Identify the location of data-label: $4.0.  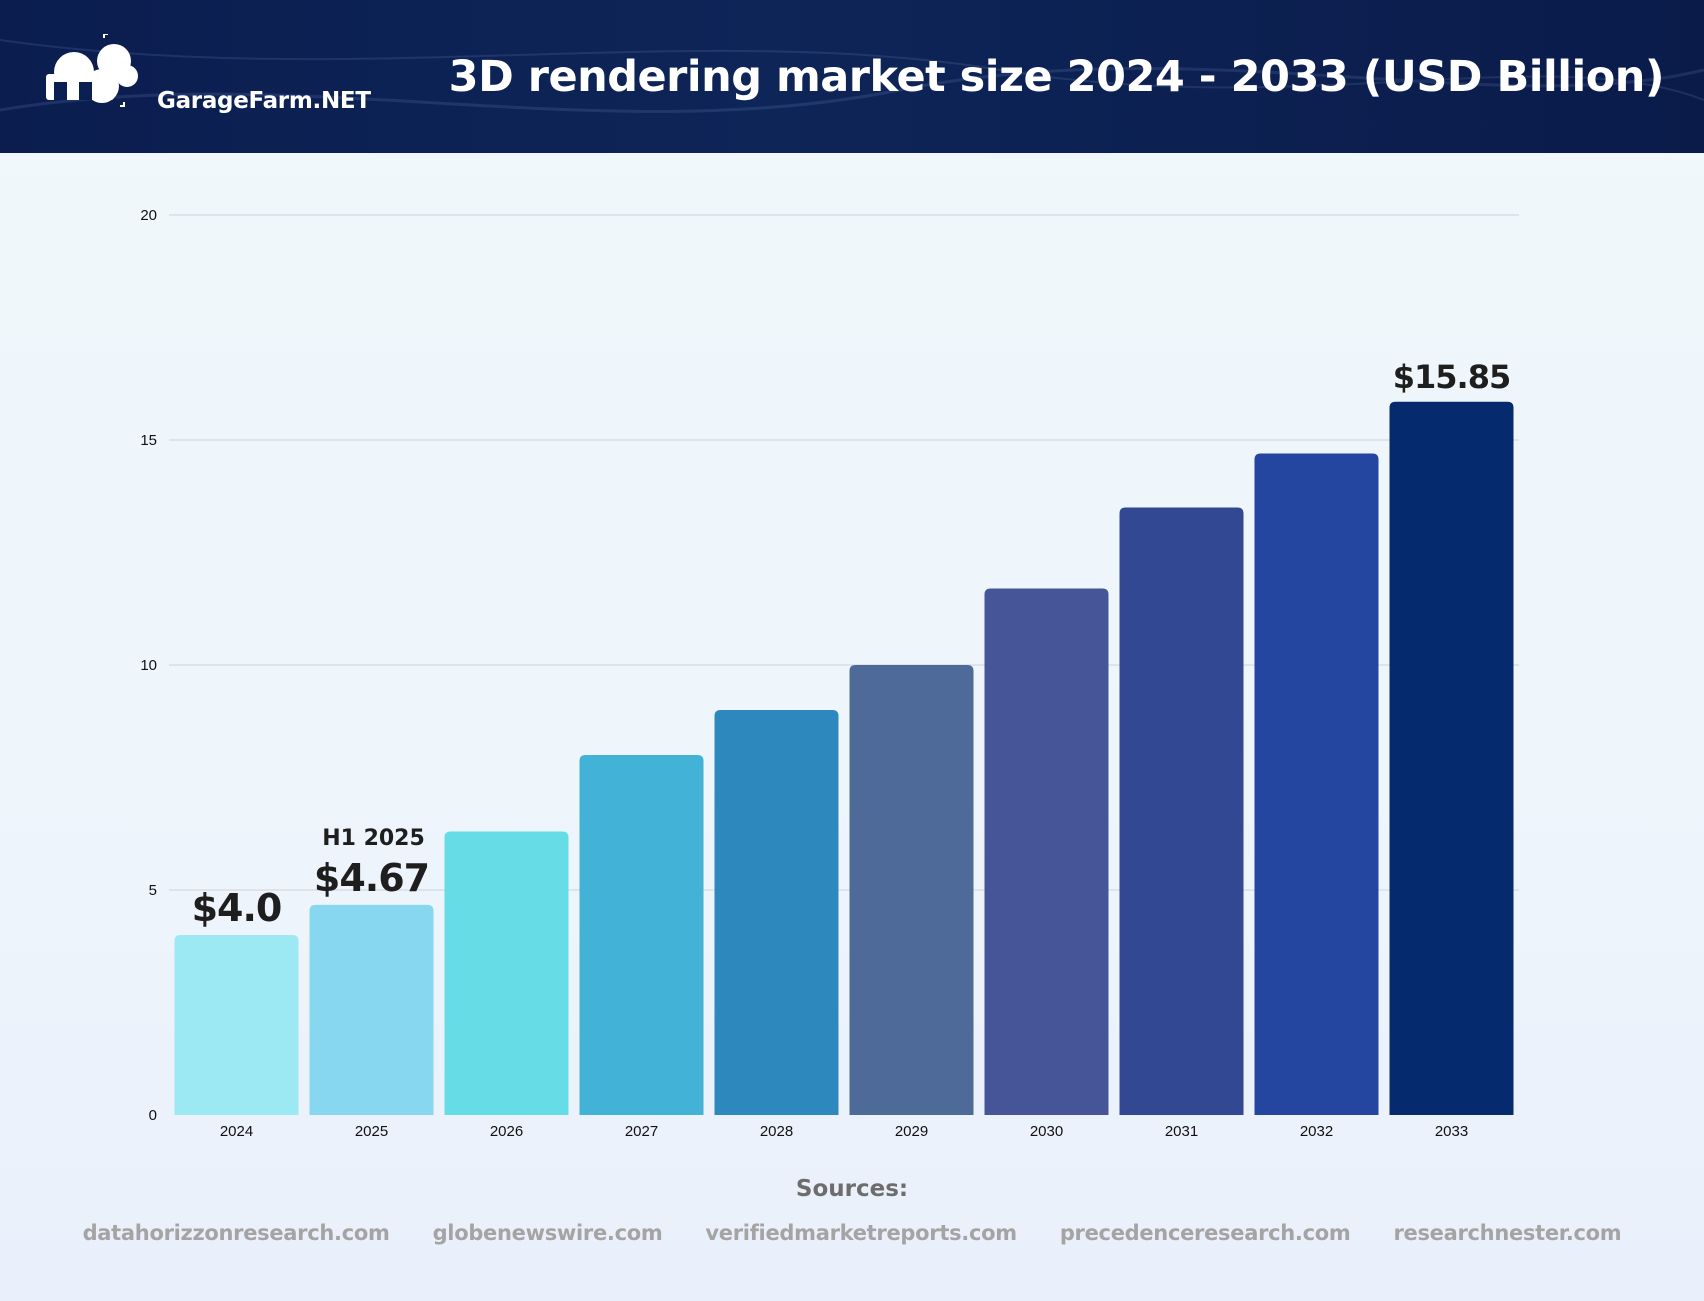
(237, 908).